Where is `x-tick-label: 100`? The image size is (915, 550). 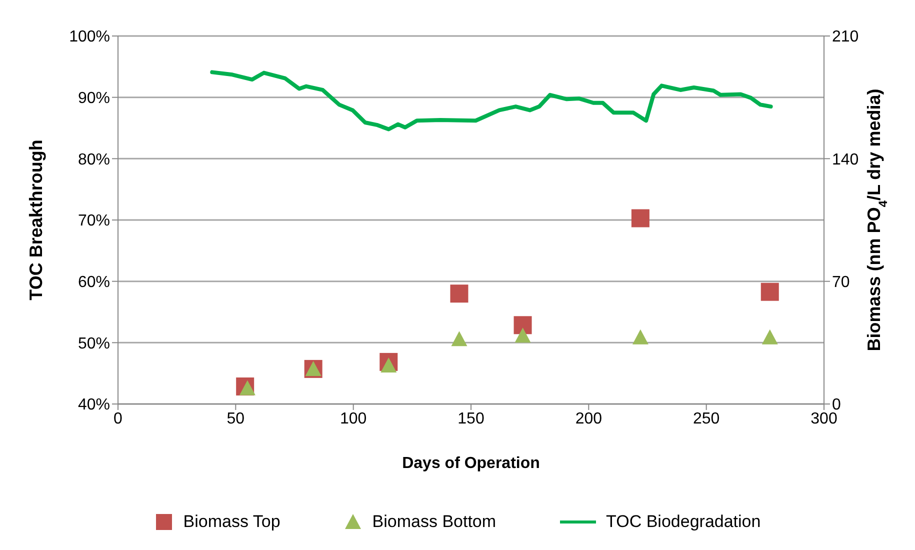
x-tick-label: 100 is located at coordinates (353, 419).